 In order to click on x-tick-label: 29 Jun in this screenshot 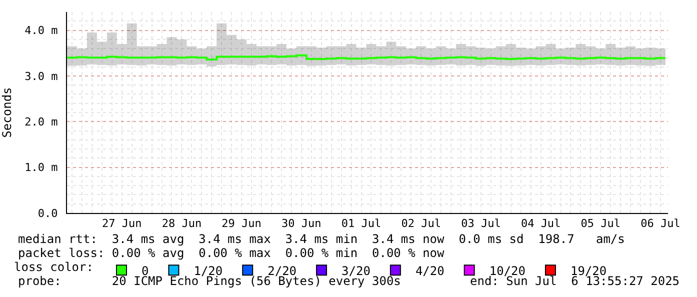, I will do `click(242, 223)`.